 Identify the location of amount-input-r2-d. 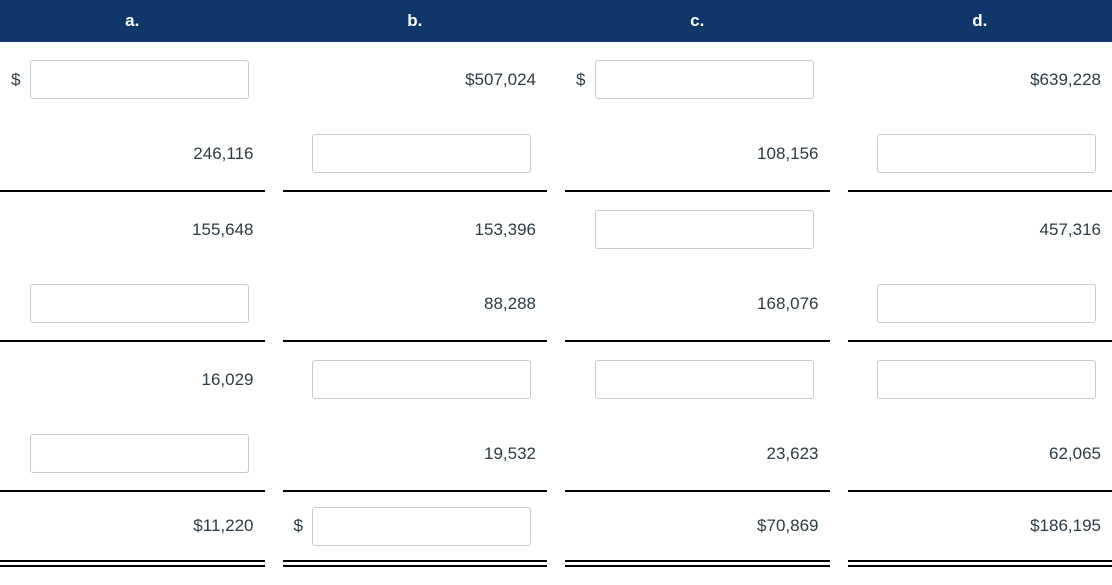
(986, 153).